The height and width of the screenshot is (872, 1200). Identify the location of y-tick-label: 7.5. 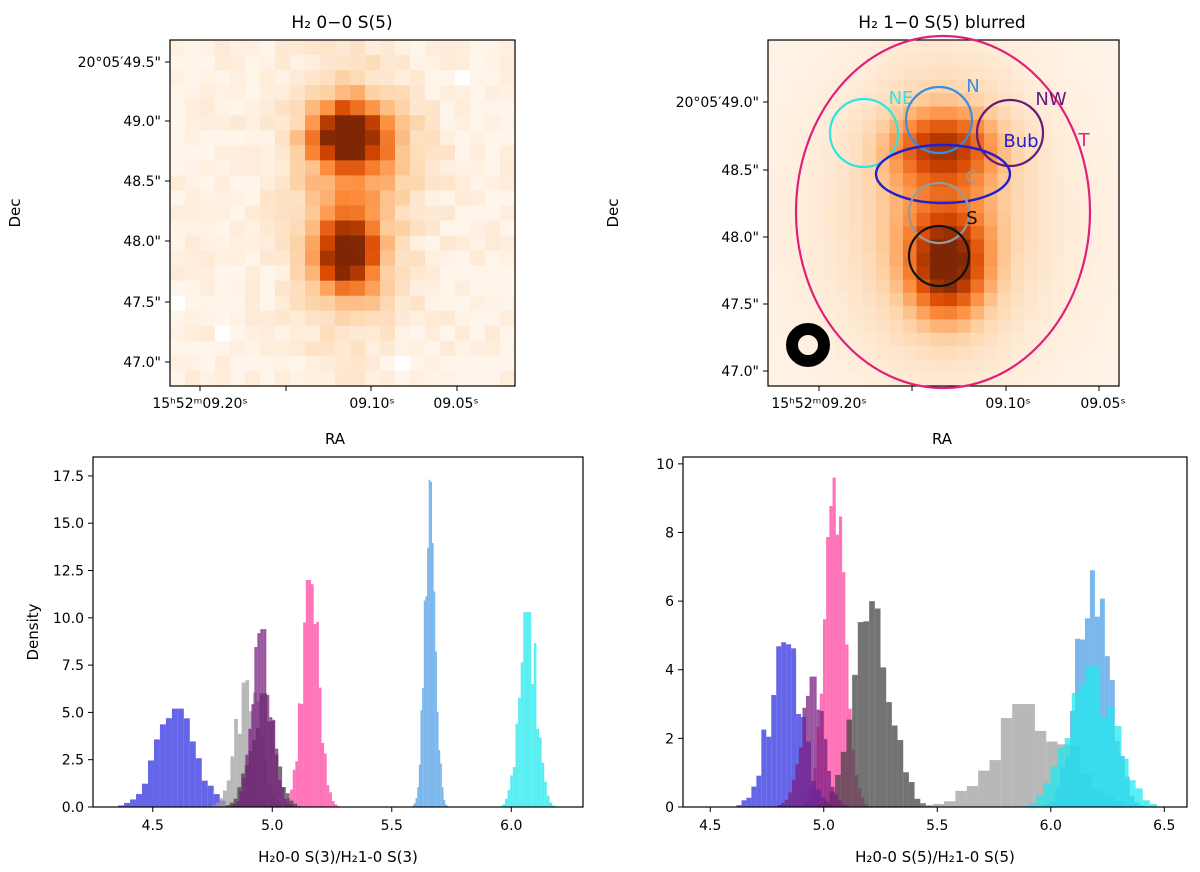
(73, 666).